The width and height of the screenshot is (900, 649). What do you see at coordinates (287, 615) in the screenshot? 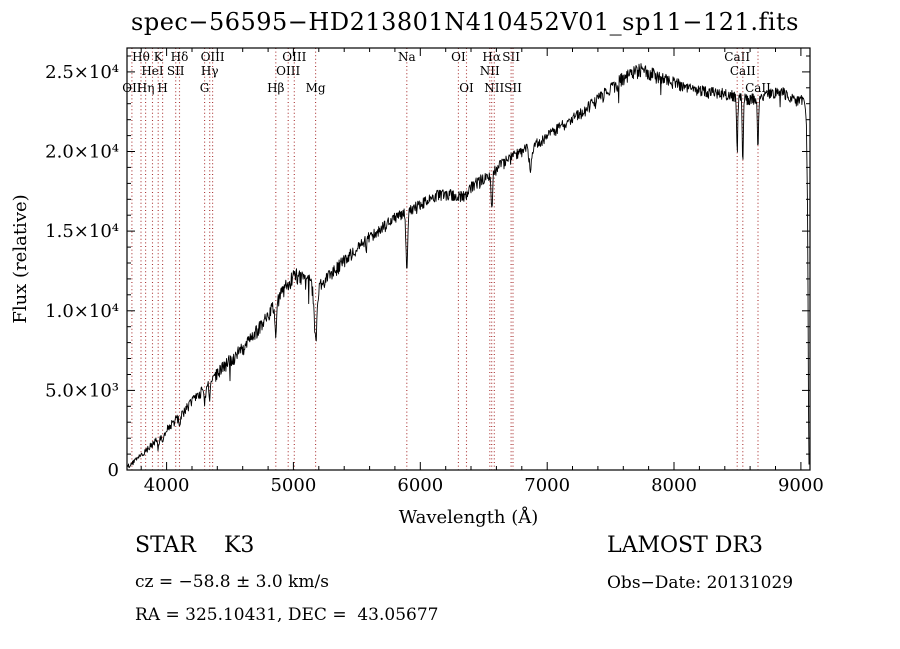
I see `ra-dec-value: RA = 325.10431, DEC = 43.05677` at bounding box center [287, 615].